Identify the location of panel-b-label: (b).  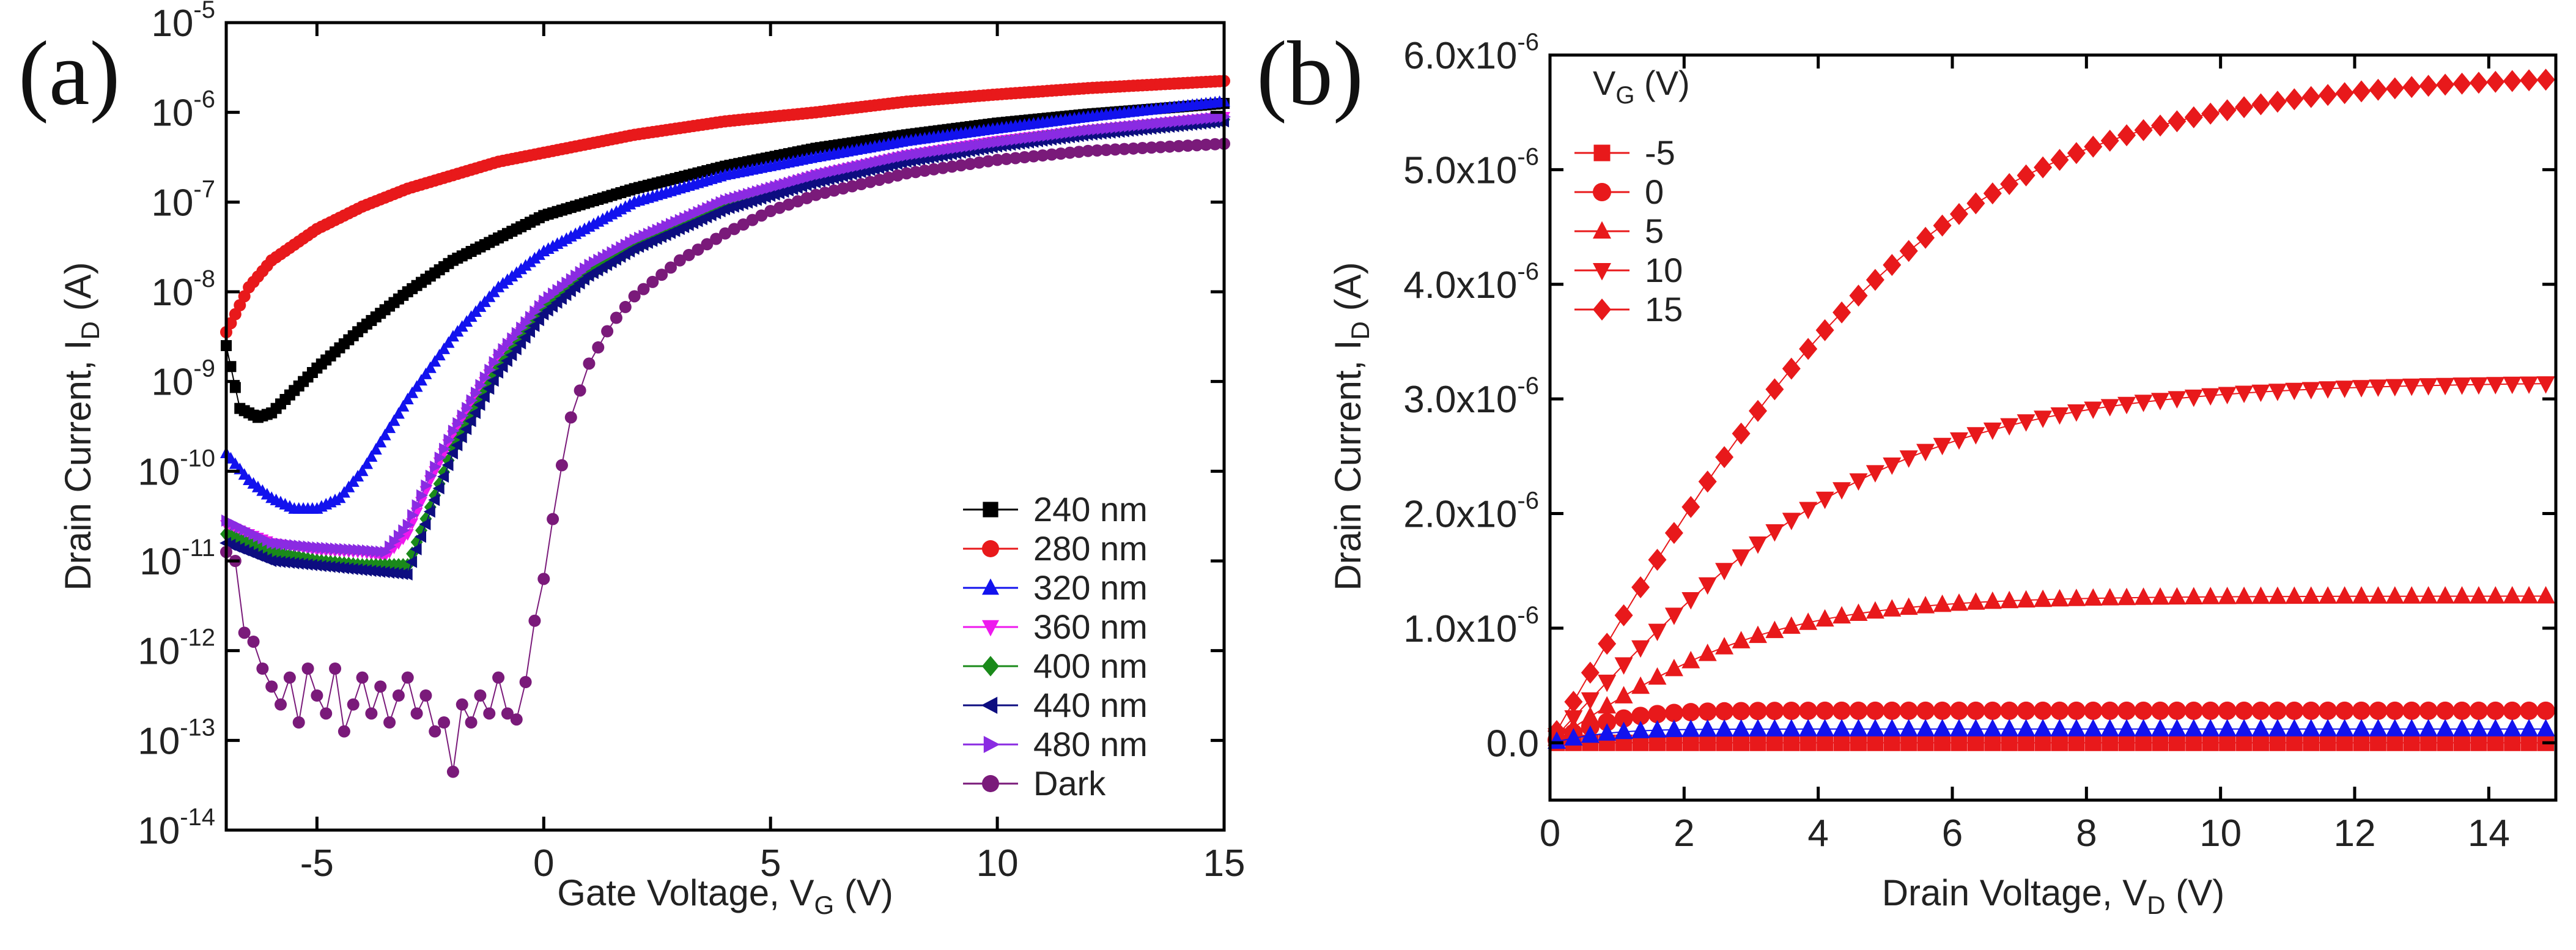
(1310, 74).